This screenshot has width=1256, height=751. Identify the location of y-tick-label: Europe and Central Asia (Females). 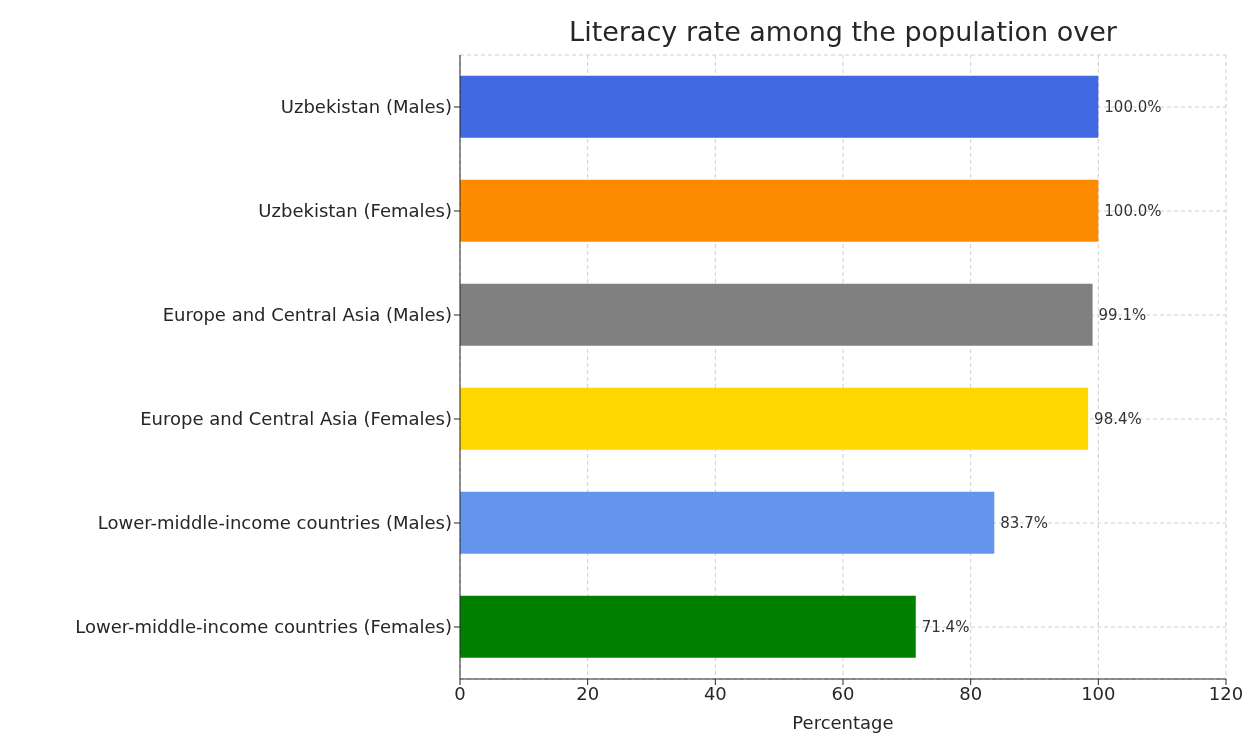
(296, 419).